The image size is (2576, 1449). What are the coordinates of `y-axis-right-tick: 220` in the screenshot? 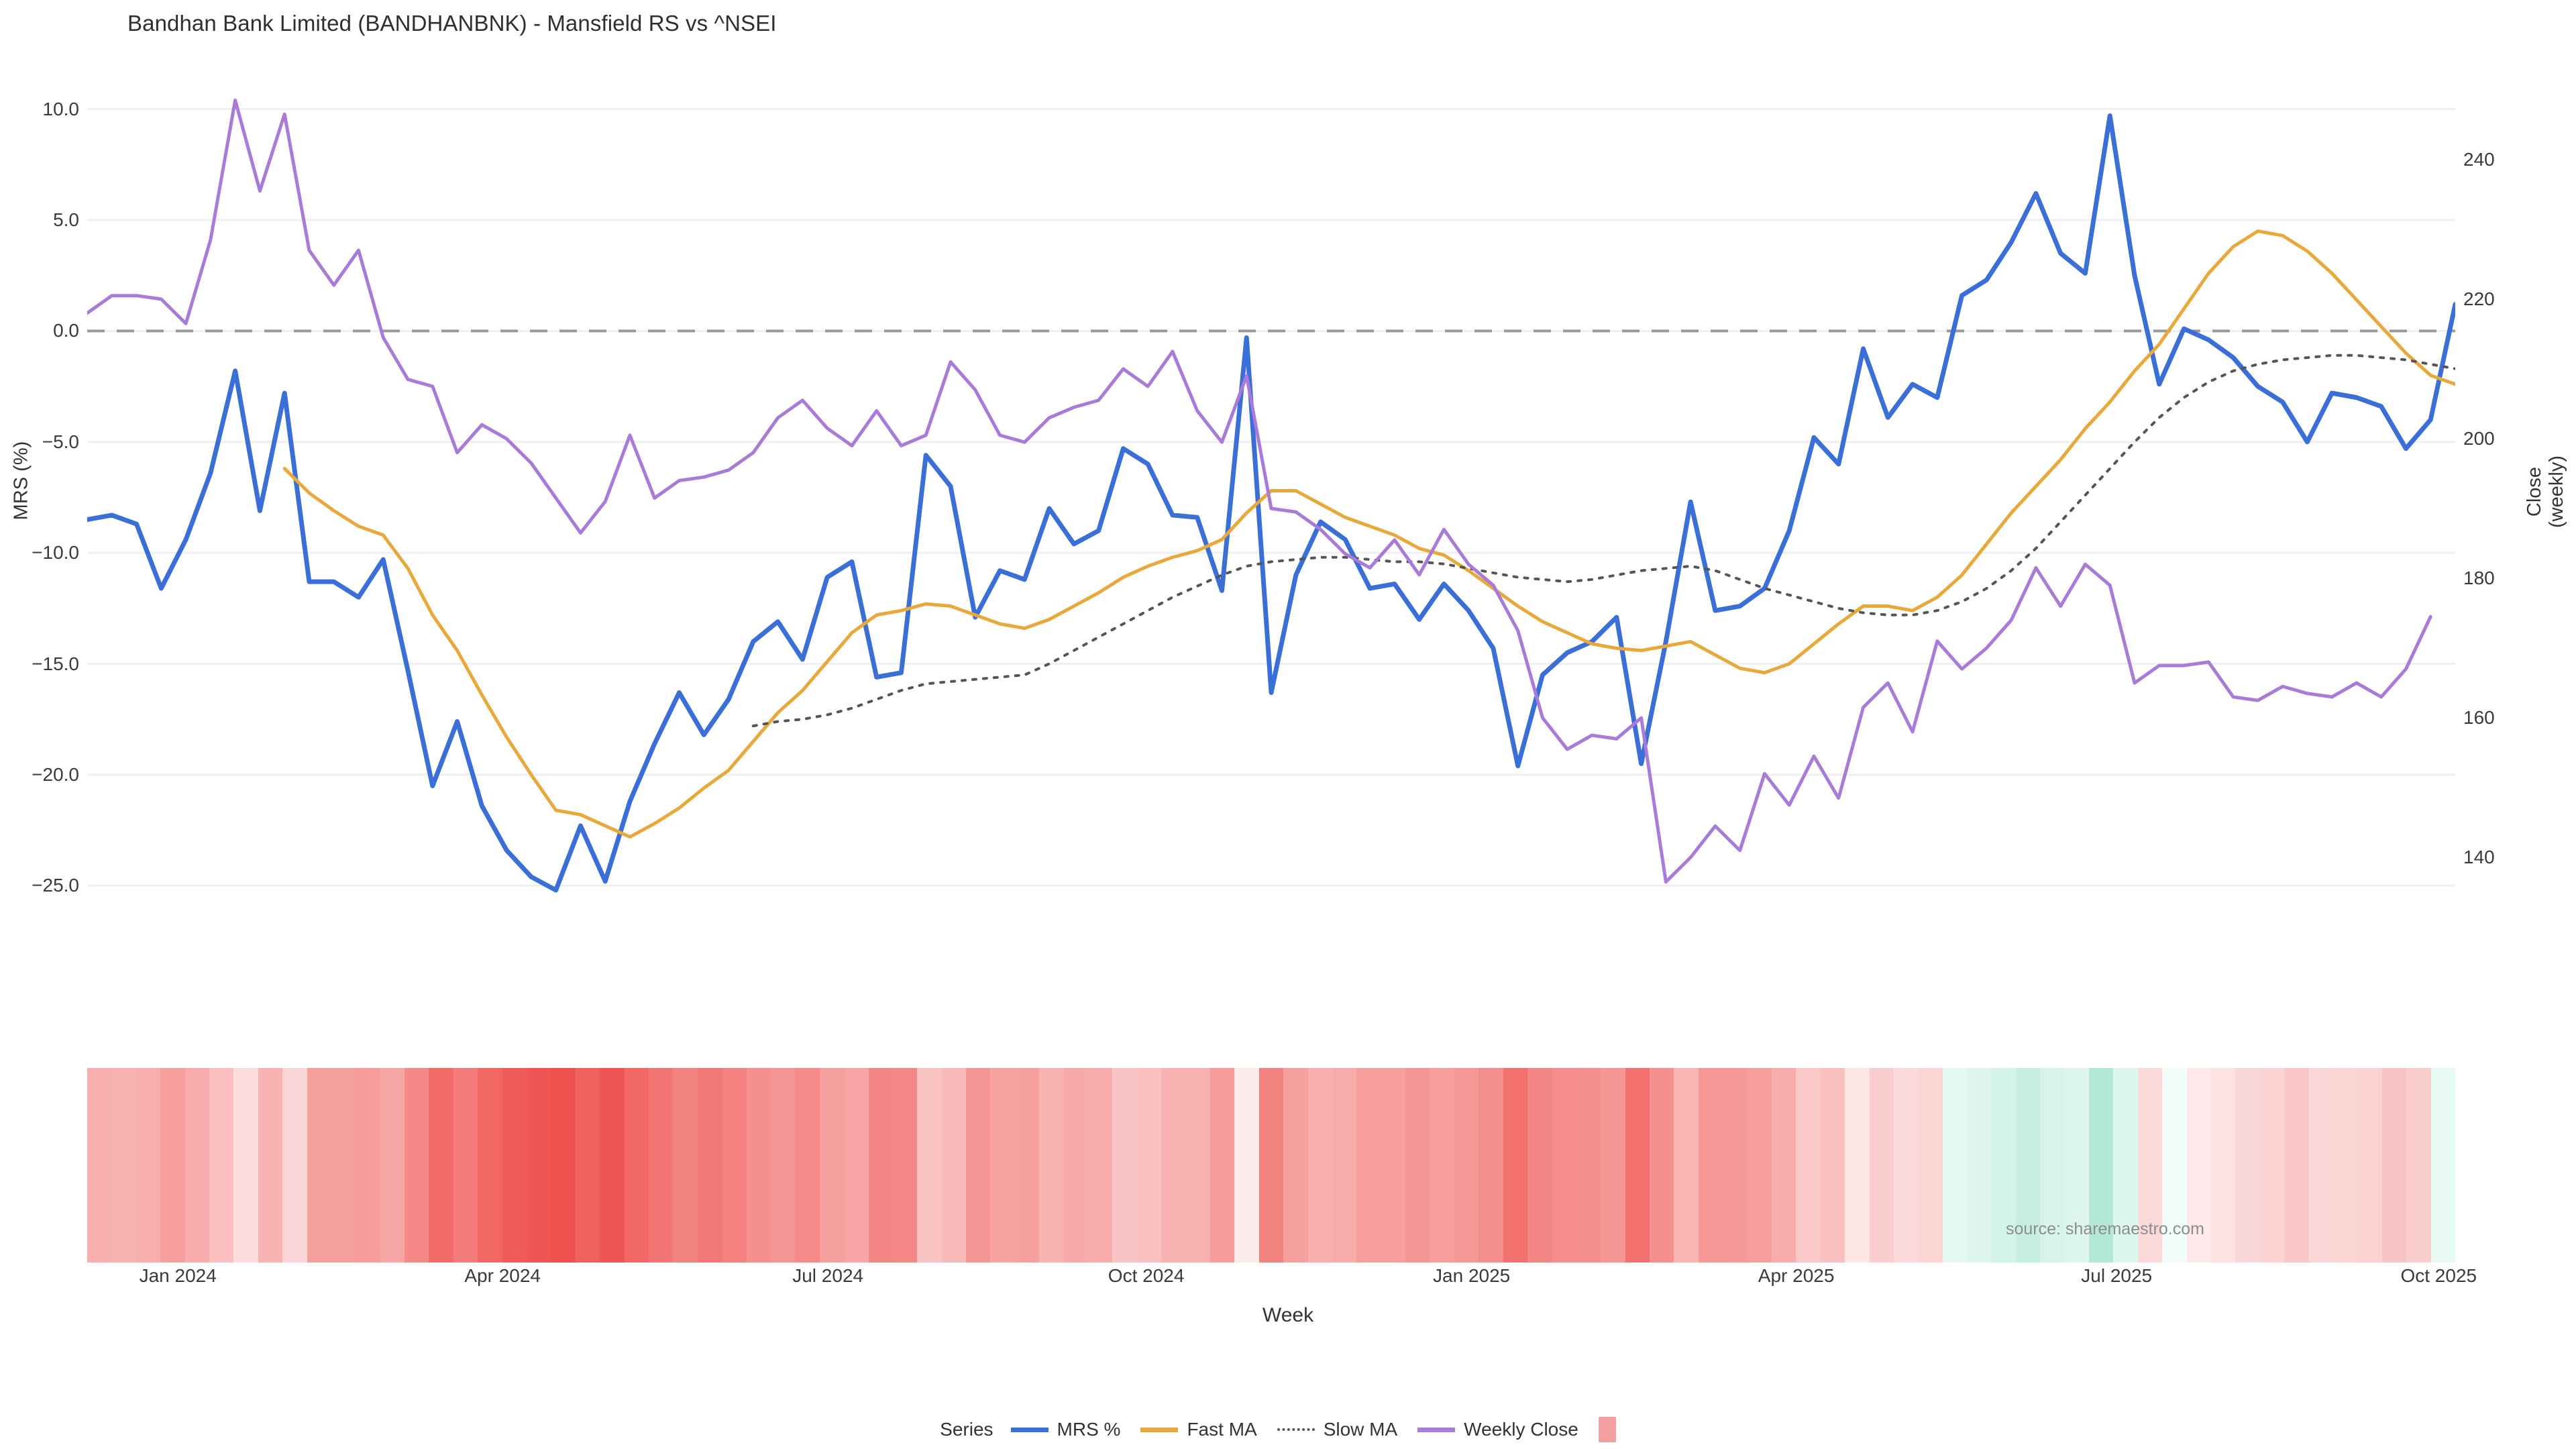 It's located at (2479, 298).